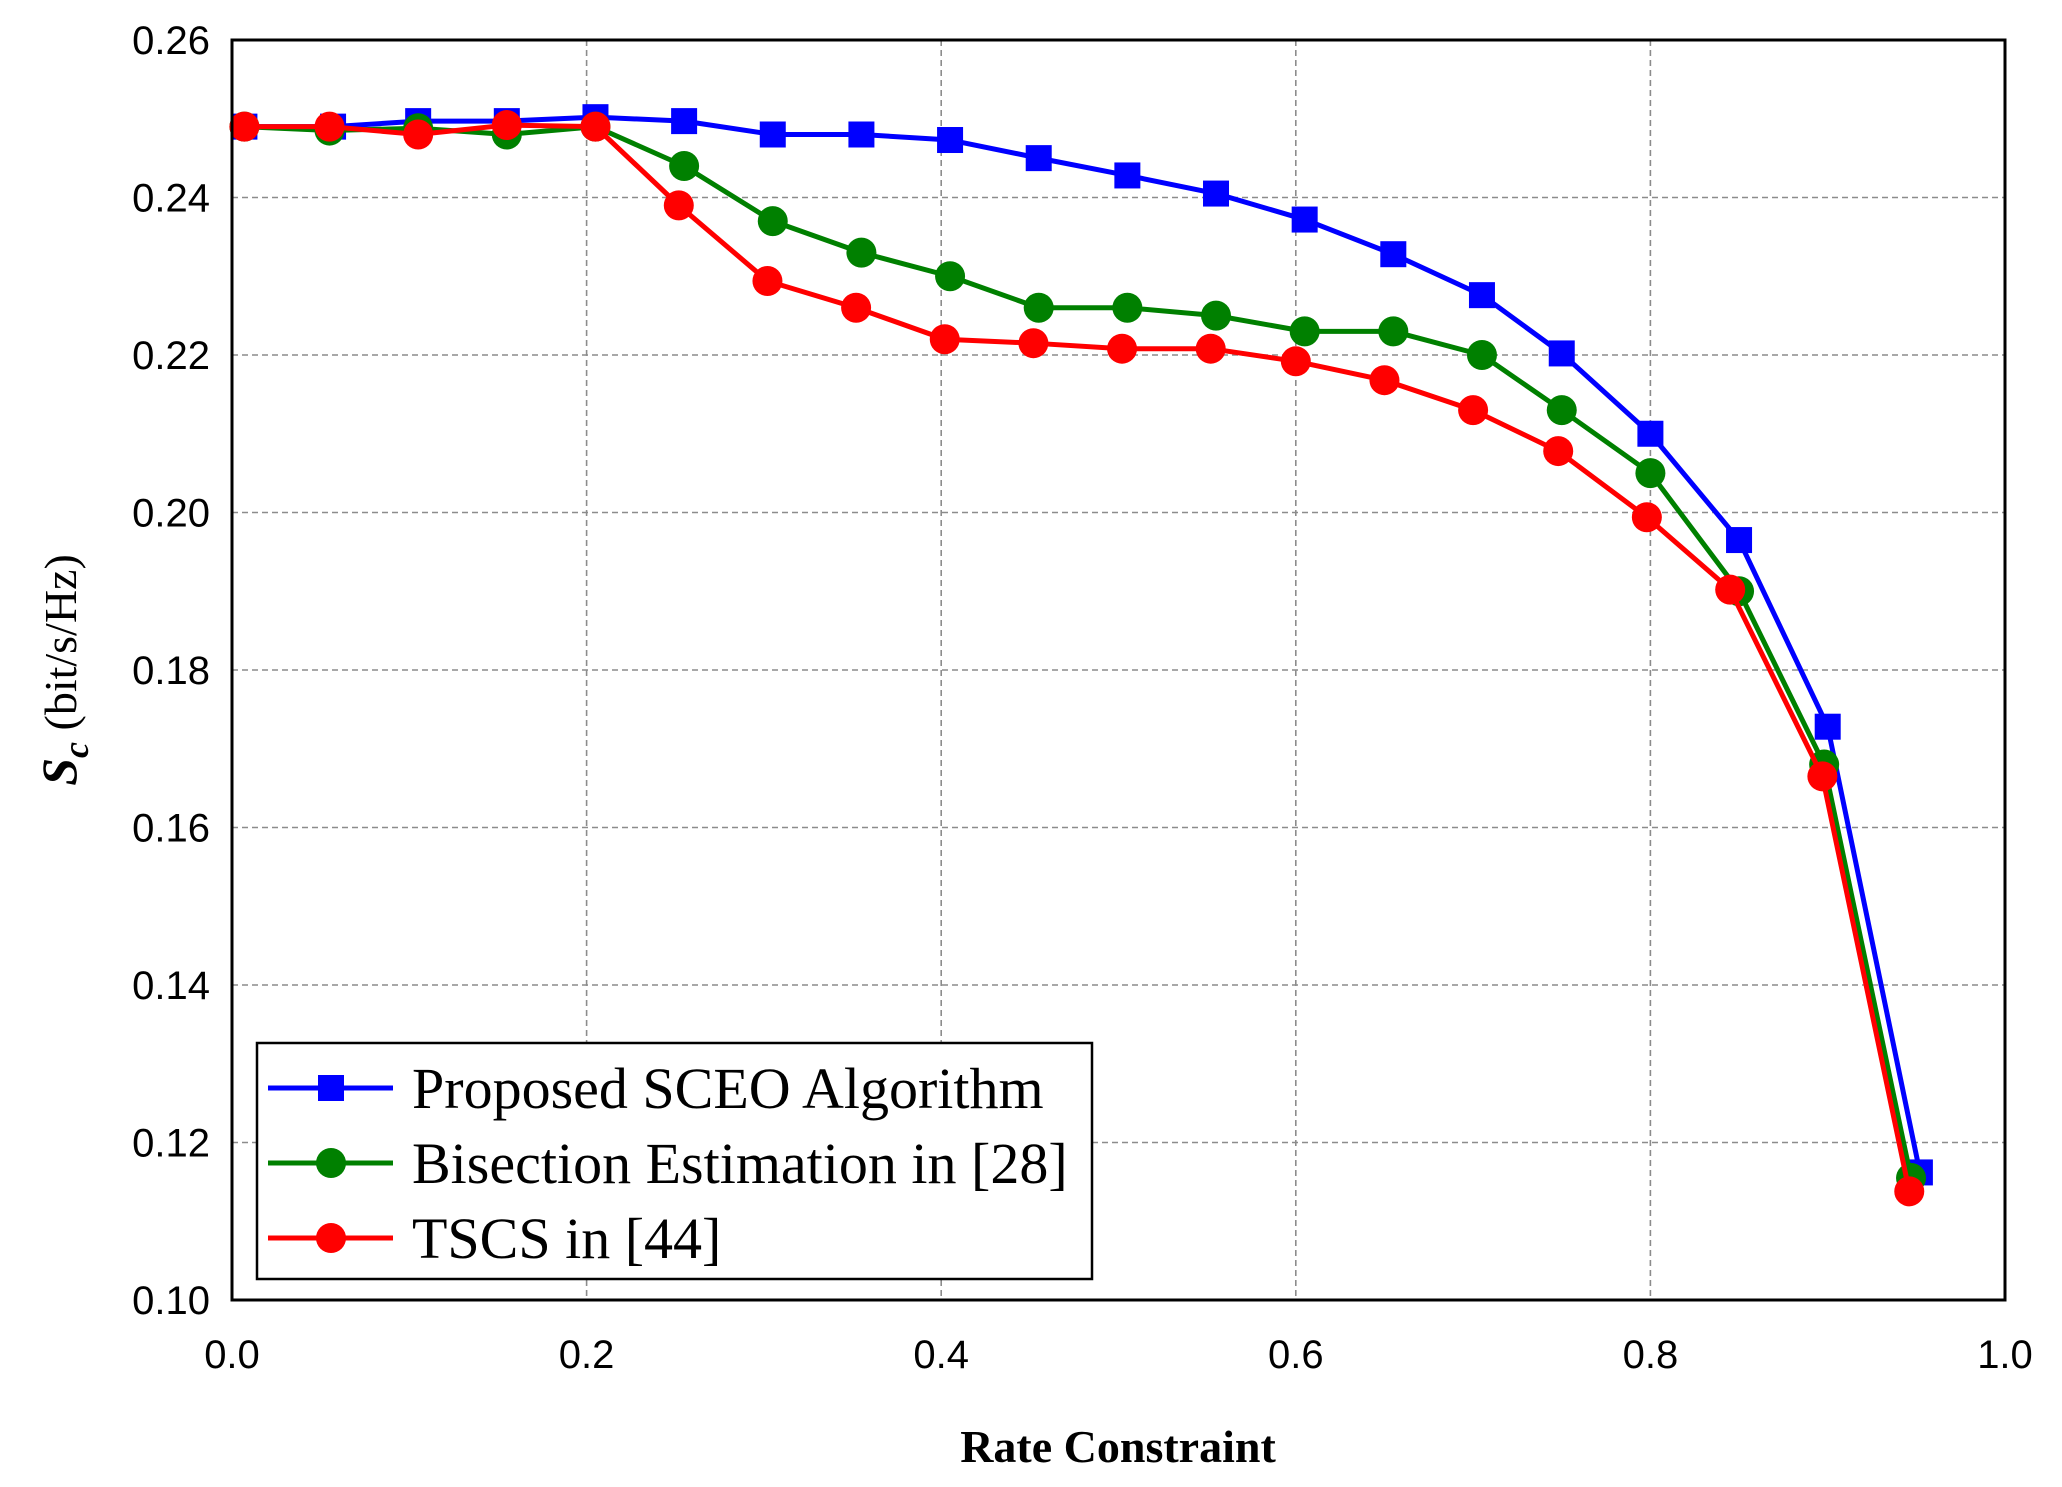  Describe the element at coordinates (941, 1355) in the screenshot. I see `x-tick-label: 0.4` at that location.